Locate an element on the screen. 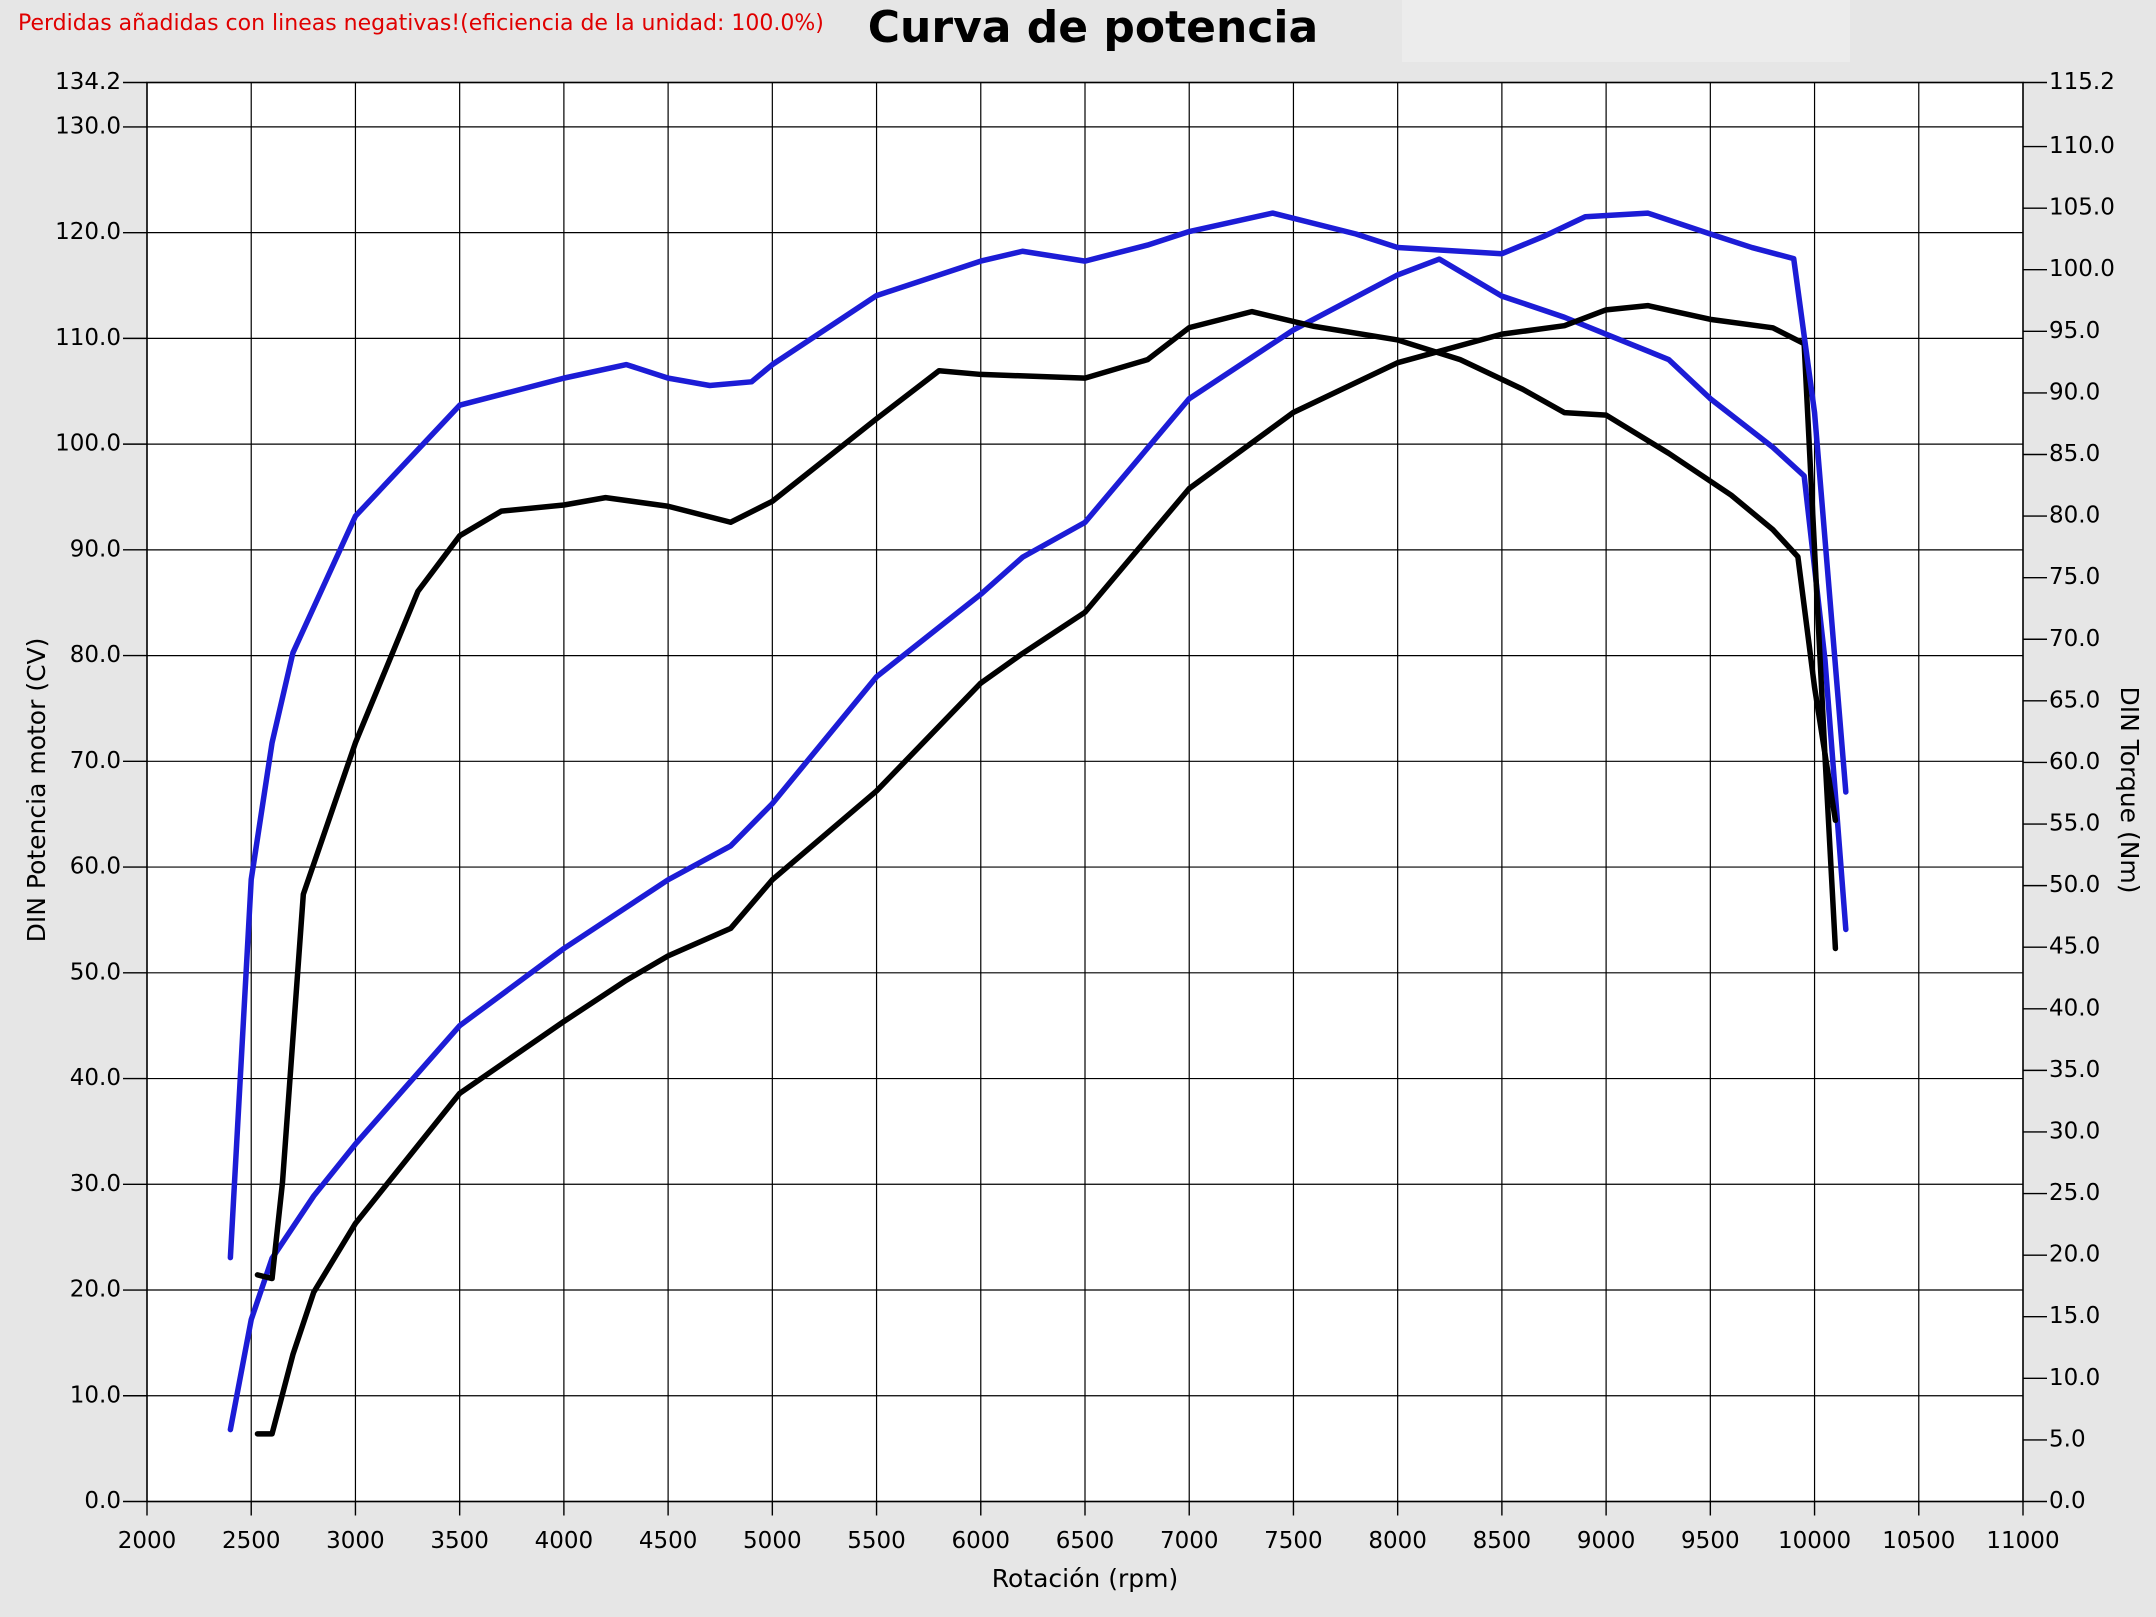 Image resolution: width=2156 pixels, height=1617 pixels. y2-tick-label: 80.0 is located at coordinates (2074, 516).